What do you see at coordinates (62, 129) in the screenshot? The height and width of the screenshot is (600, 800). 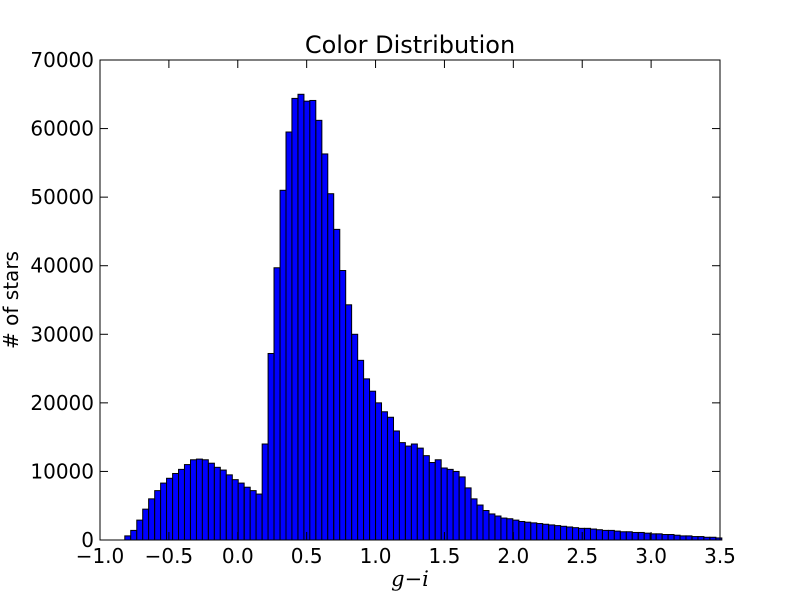 I see `y-tick-label: 60000` at bounding box center [62, 129].